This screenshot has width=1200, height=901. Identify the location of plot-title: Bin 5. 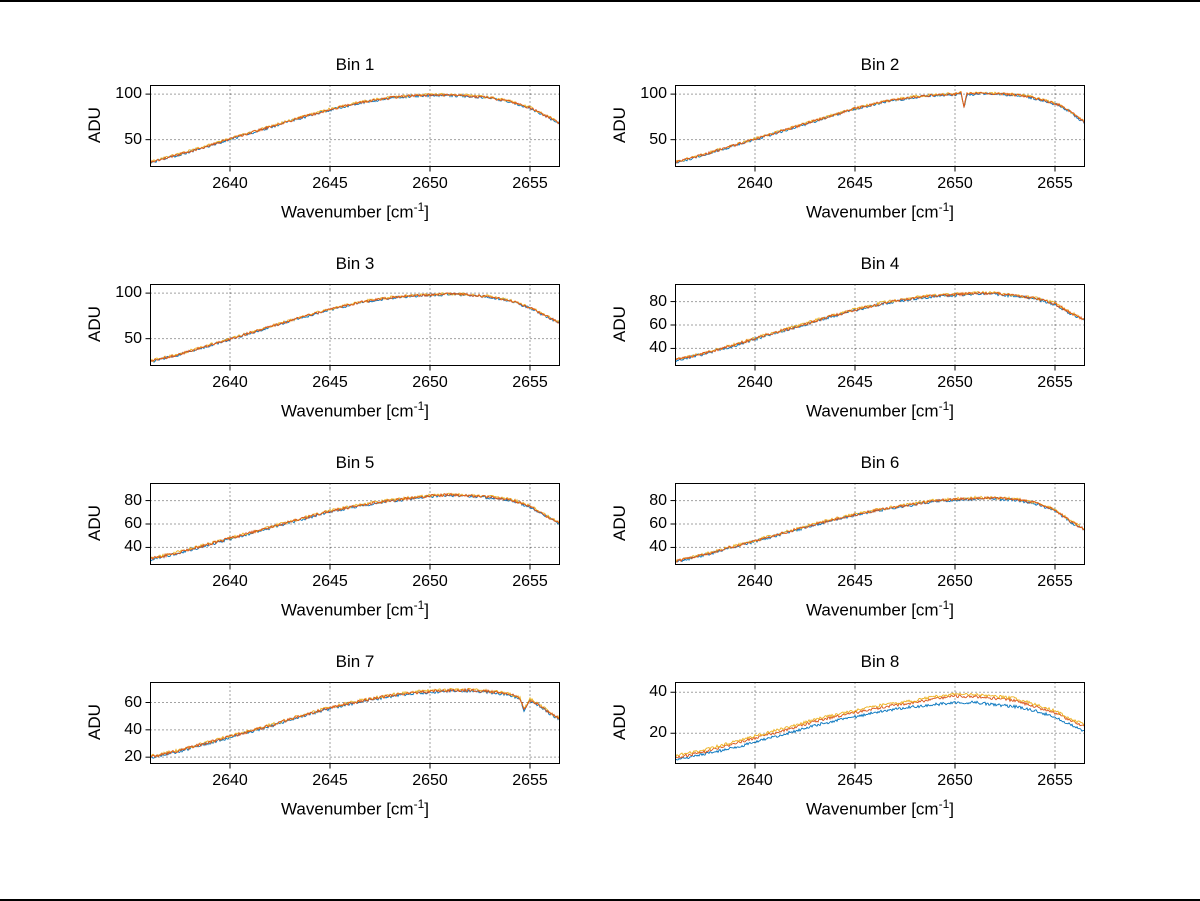
(355, 462).